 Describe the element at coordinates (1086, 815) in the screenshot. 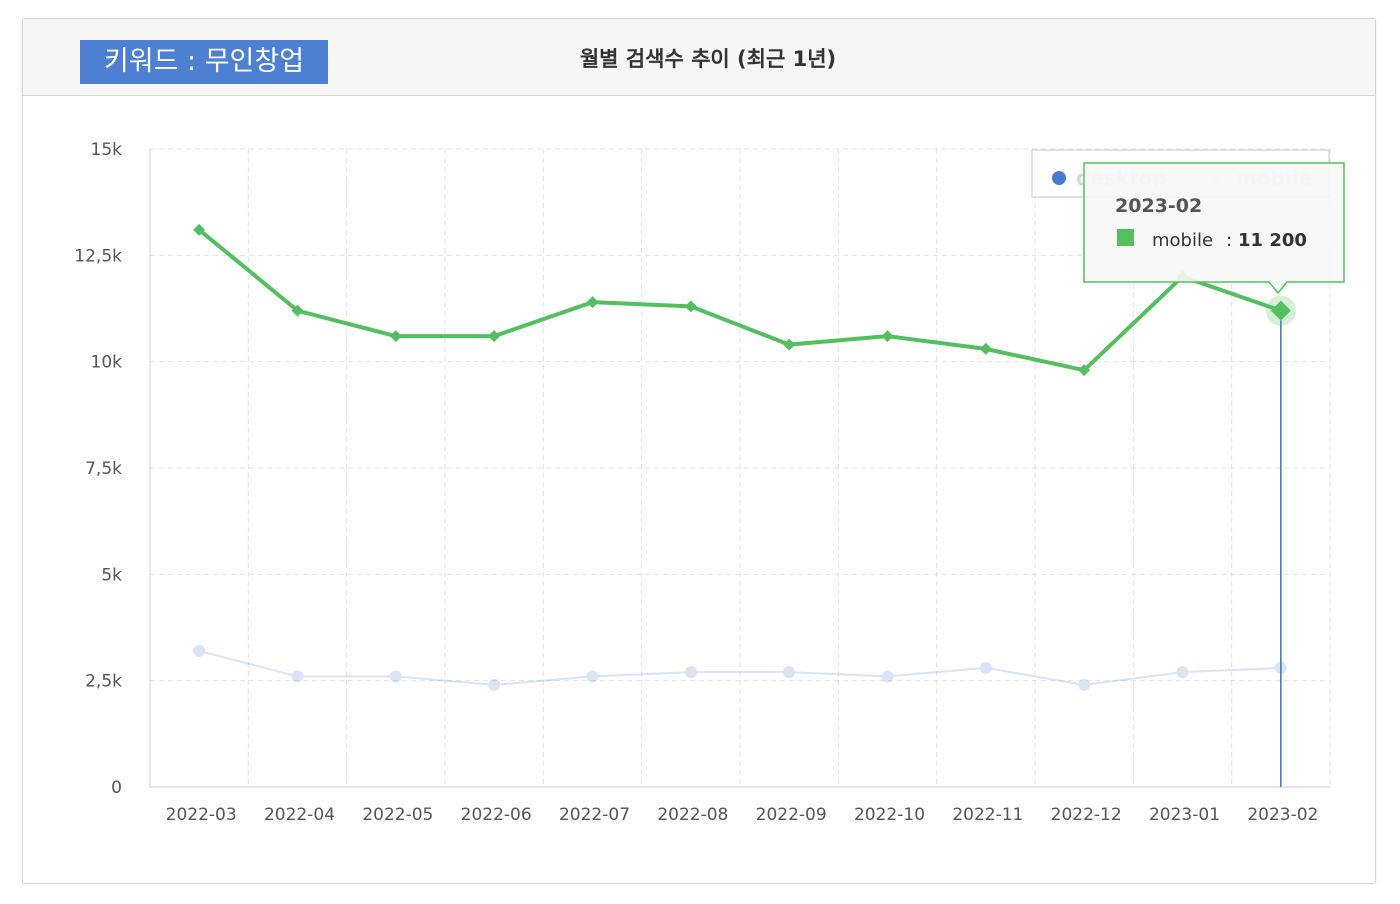

I see `x-tick-label: 2022-12` at that location.